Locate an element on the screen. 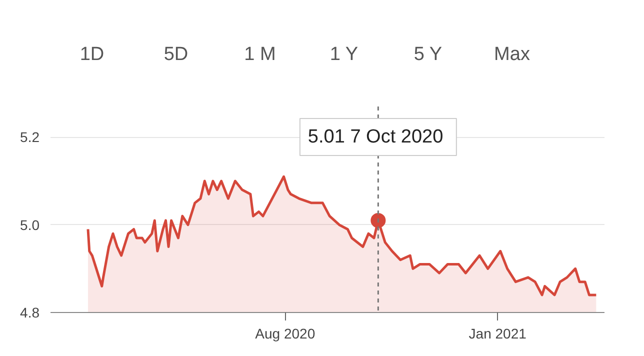 This screenshot has height=356, width=644. text: 5 Y is located at coordinates (428, 55).